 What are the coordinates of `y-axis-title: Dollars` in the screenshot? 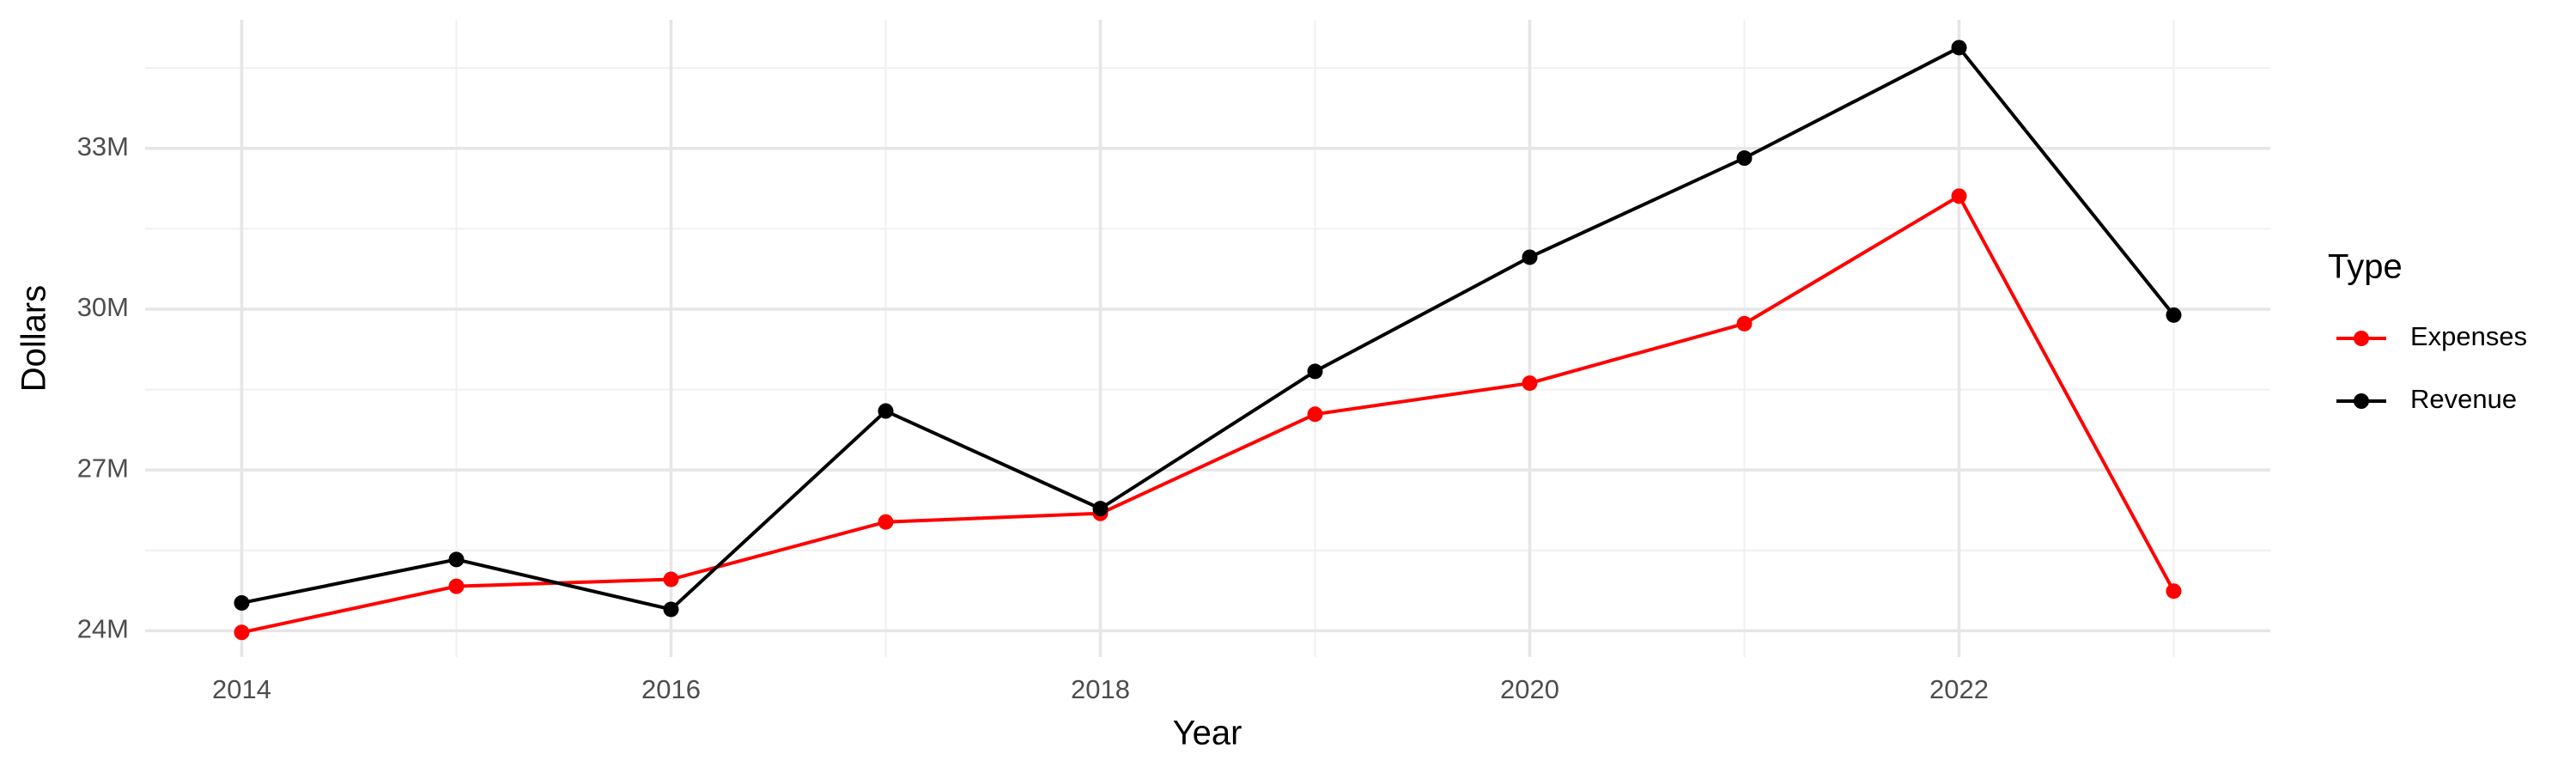 It's located at (34, 338).